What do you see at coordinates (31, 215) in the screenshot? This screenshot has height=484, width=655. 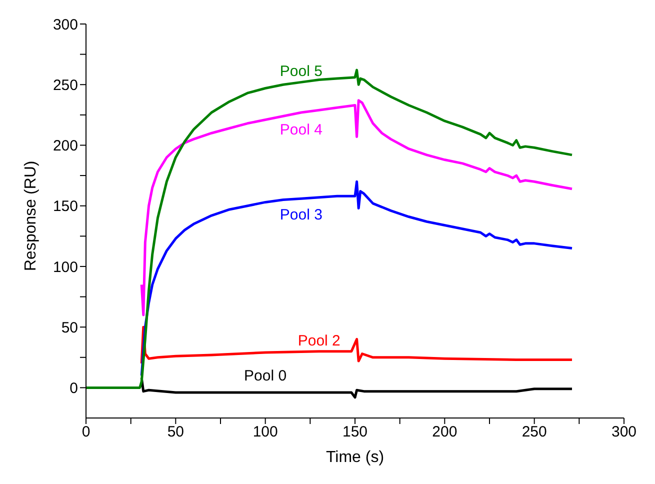 I see `y-axis-title: Response (RU)` at bounding box center [31, 215].